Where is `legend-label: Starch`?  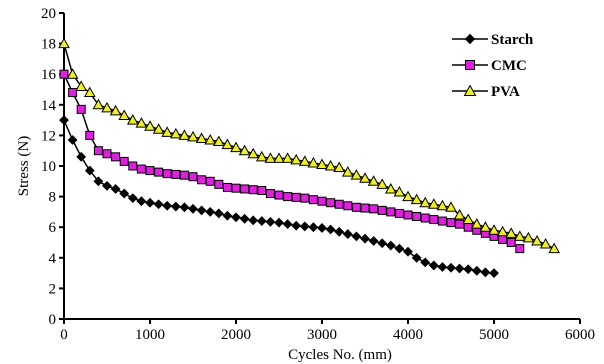
legend-label: Starch is located at coordinates (512, 40).